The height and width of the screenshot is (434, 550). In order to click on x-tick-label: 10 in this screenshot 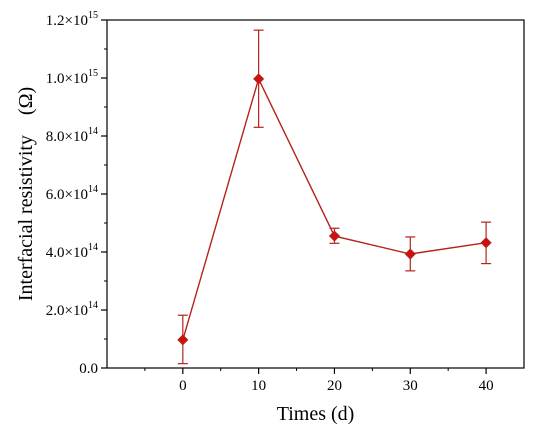, I will do `click(258, 386)`.